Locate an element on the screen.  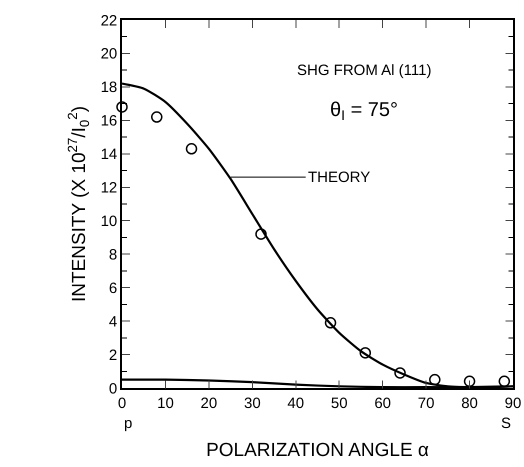
y-tick-label: 14 is located at coordinates (109, 155).